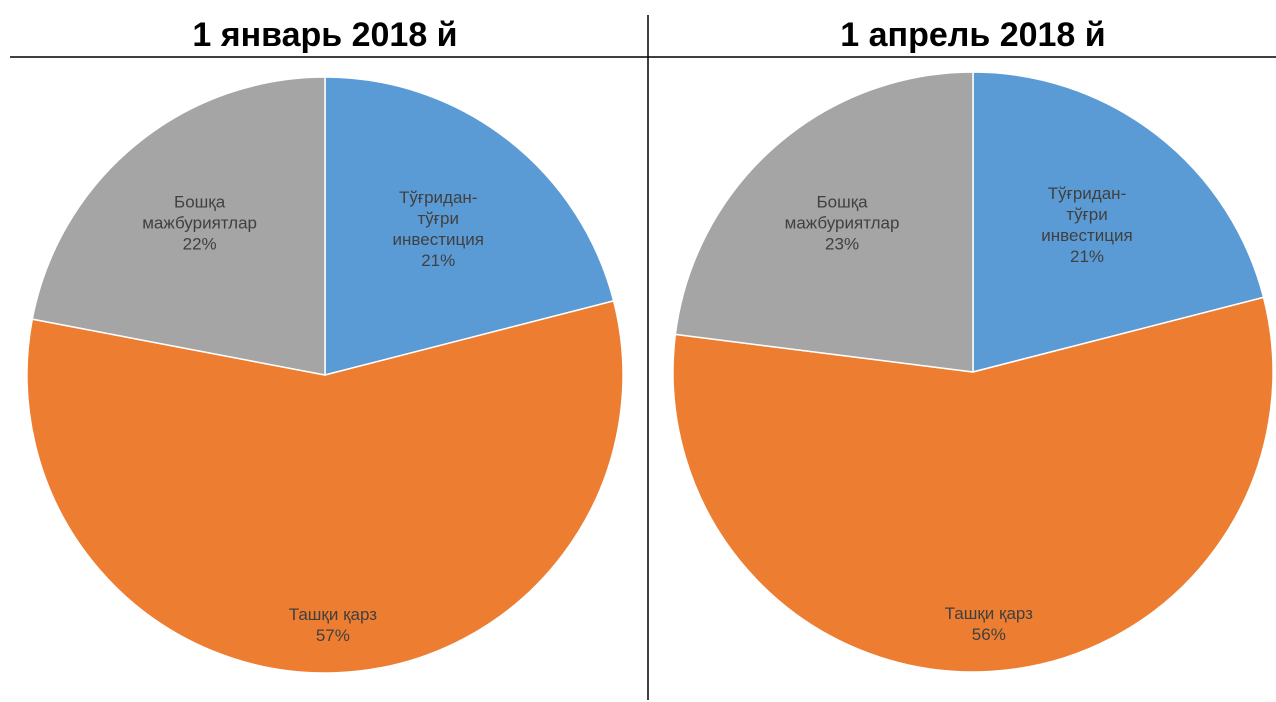 The width and height of the screenshot is (1276, 702). What do you see at coordinates (324, 35) in the screenshot?
I see `chart-title: 1 январь 2018 й` at bounding box center [324, 35].